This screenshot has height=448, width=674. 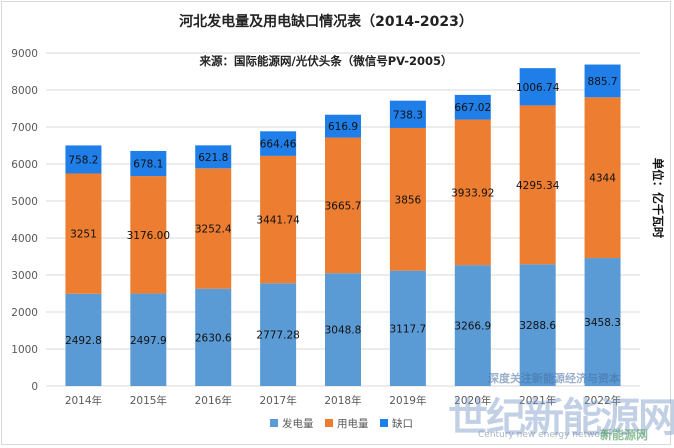 I want to click on data-label: 3856, so click(x=408, y=200).